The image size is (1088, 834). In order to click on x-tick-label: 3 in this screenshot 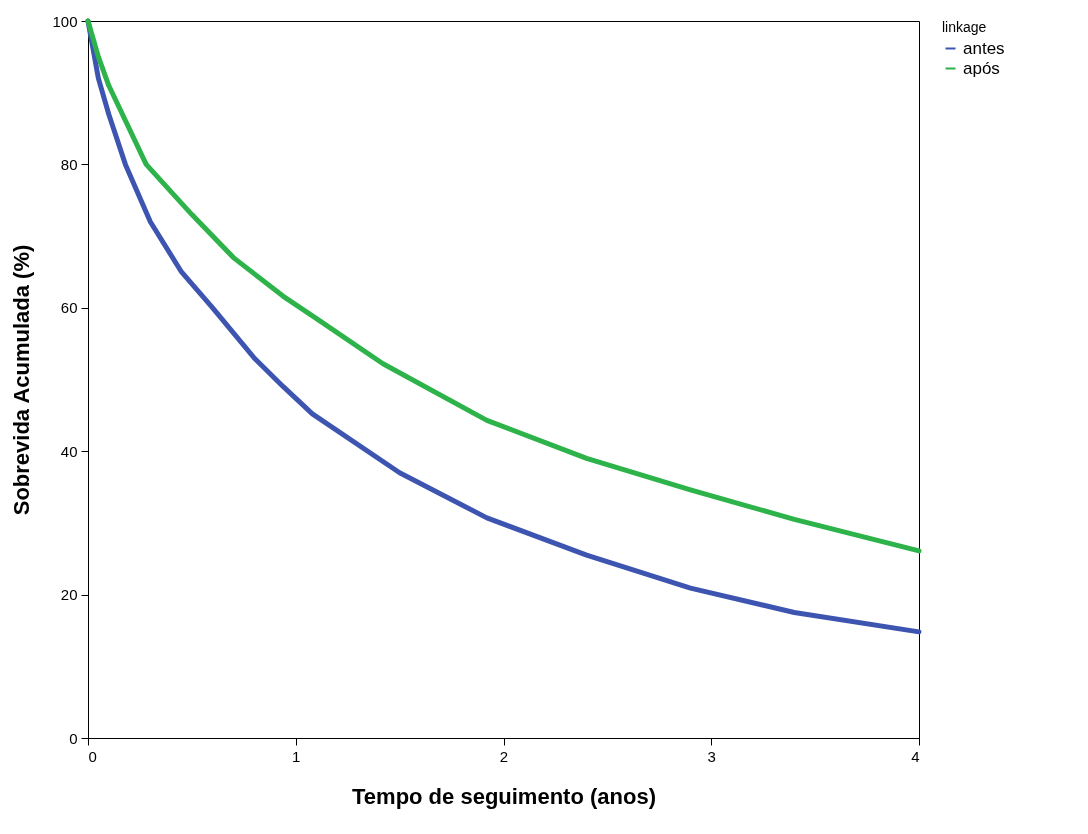, I will do `click(711, 756)`.